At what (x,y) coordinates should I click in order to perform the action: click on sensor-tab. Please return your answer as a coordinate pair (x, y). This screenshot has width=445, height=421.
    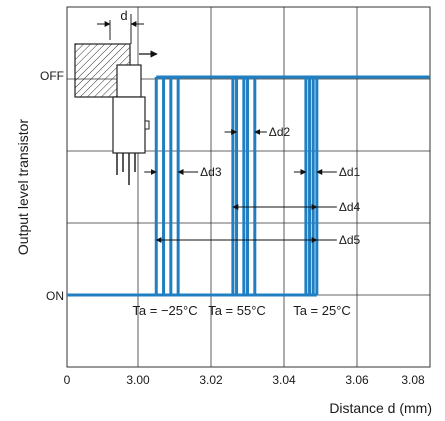
    Looking at the image, I should click on (147, 125).